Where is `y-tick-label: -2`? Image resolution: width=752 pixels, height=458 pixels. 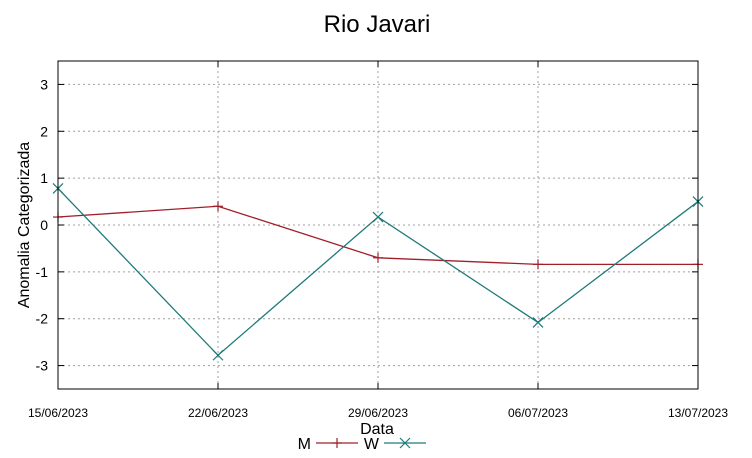
y-tick-label: -2 is located at coordinates (42, 319).